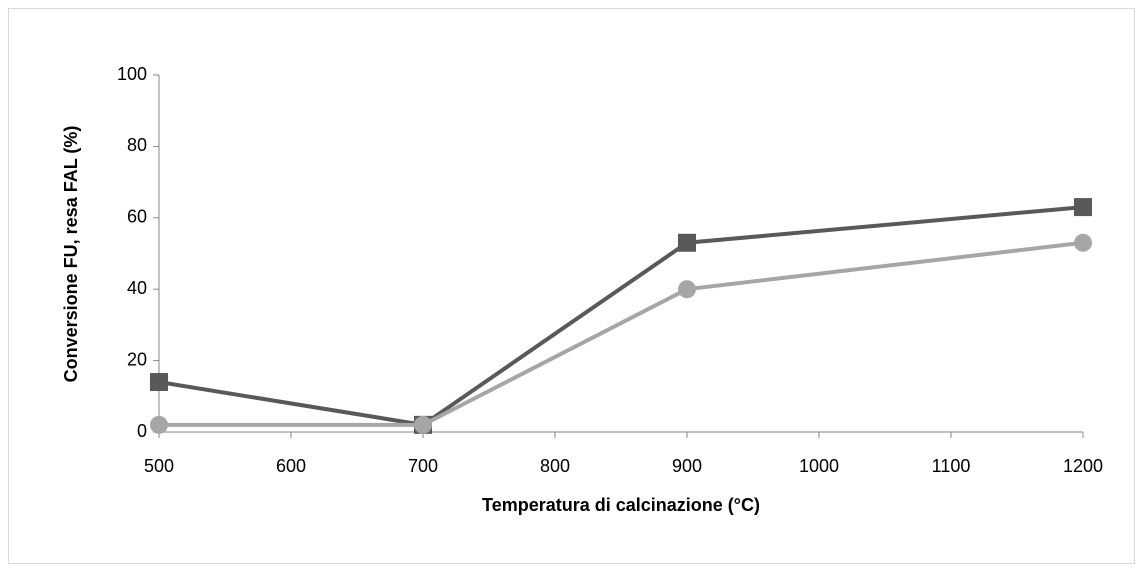  What do you see at coordinates (291, 466) in the screenshot?
I see `x-tick-label: 600` at bounding box center [291, 466].